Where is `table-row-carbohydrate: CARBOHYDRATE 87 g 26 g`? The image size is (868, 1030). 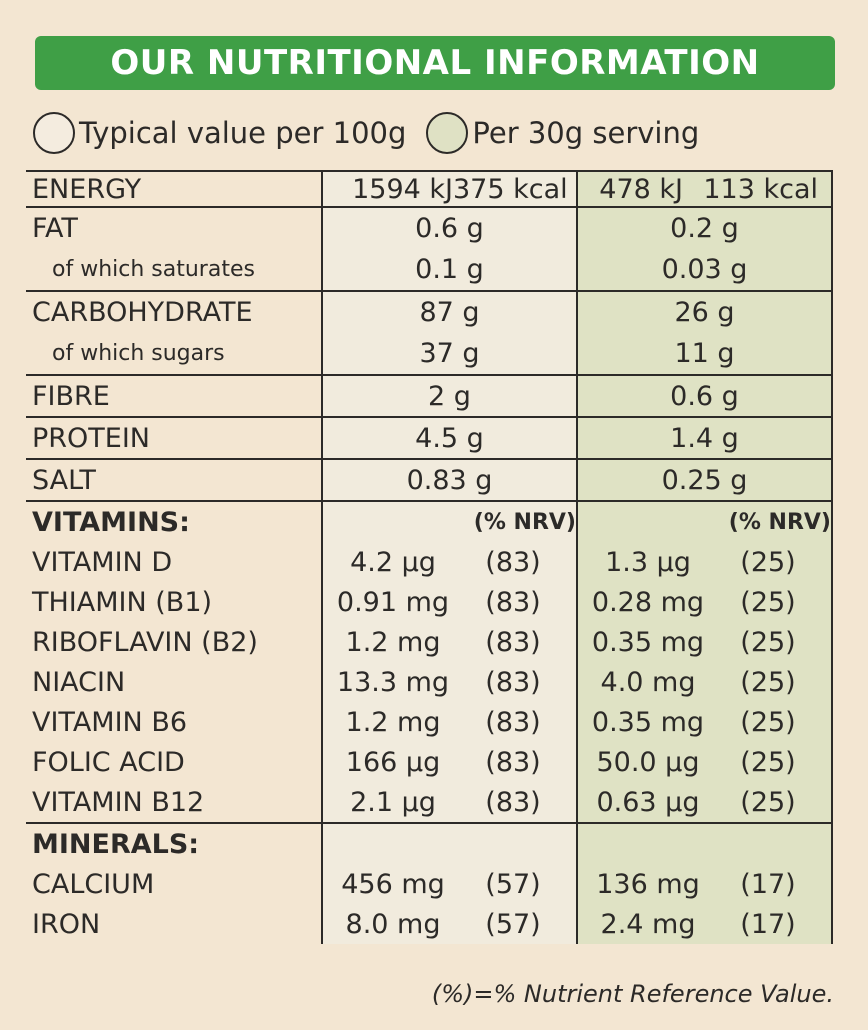
table-row-carbohydrate: CARBOHYDRATE 87 g 26 g is located at coordinates (429, 311).